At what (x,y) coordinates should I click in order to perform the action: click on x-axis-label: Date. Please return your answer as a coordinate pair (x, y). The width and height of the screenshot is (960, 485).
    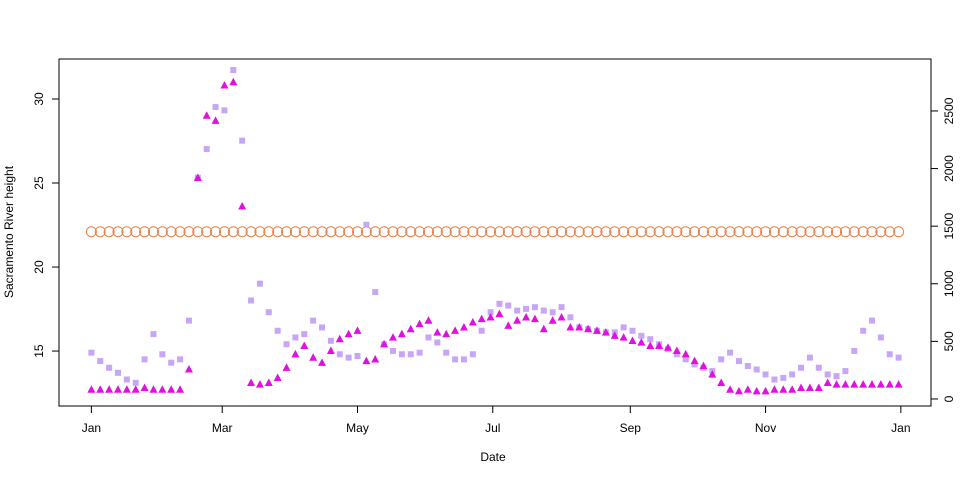
    Looking at the image, I should click on (493, 457).